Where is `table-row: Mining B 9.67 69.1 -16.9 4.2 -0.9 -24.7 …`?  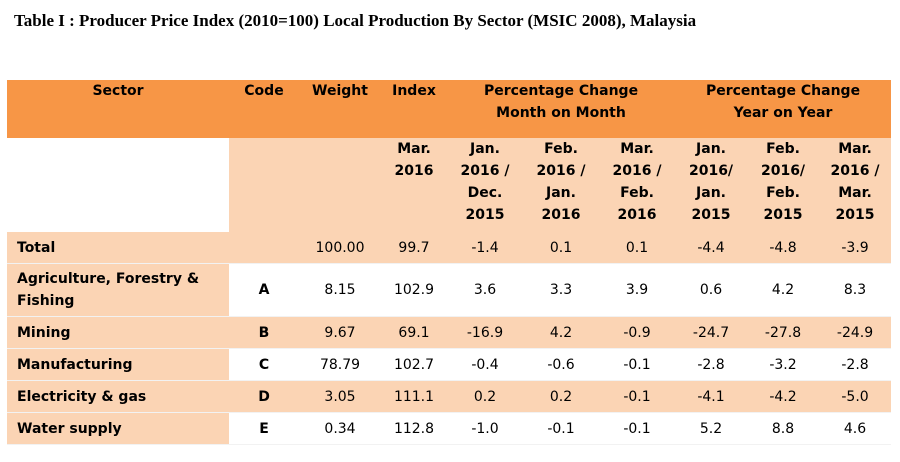
table-row: Mining B 9.67 69.1 -16.9 4.2 -0.9 -24.7 … is located at coordinates (449, 332).